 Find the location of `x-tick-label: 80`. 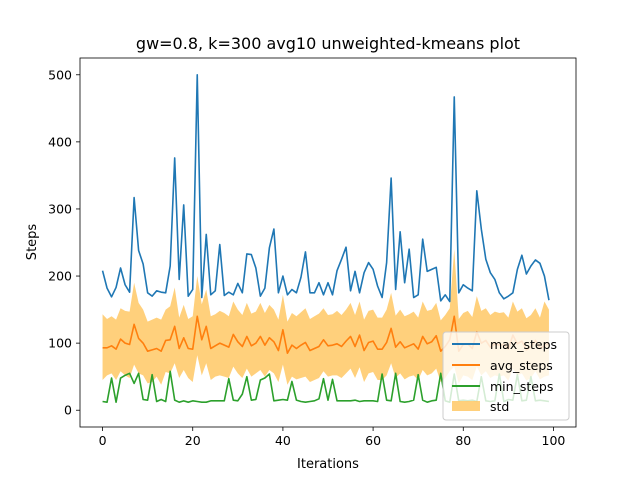

x-tick-label: 80 is located at coordinates (463, 440).